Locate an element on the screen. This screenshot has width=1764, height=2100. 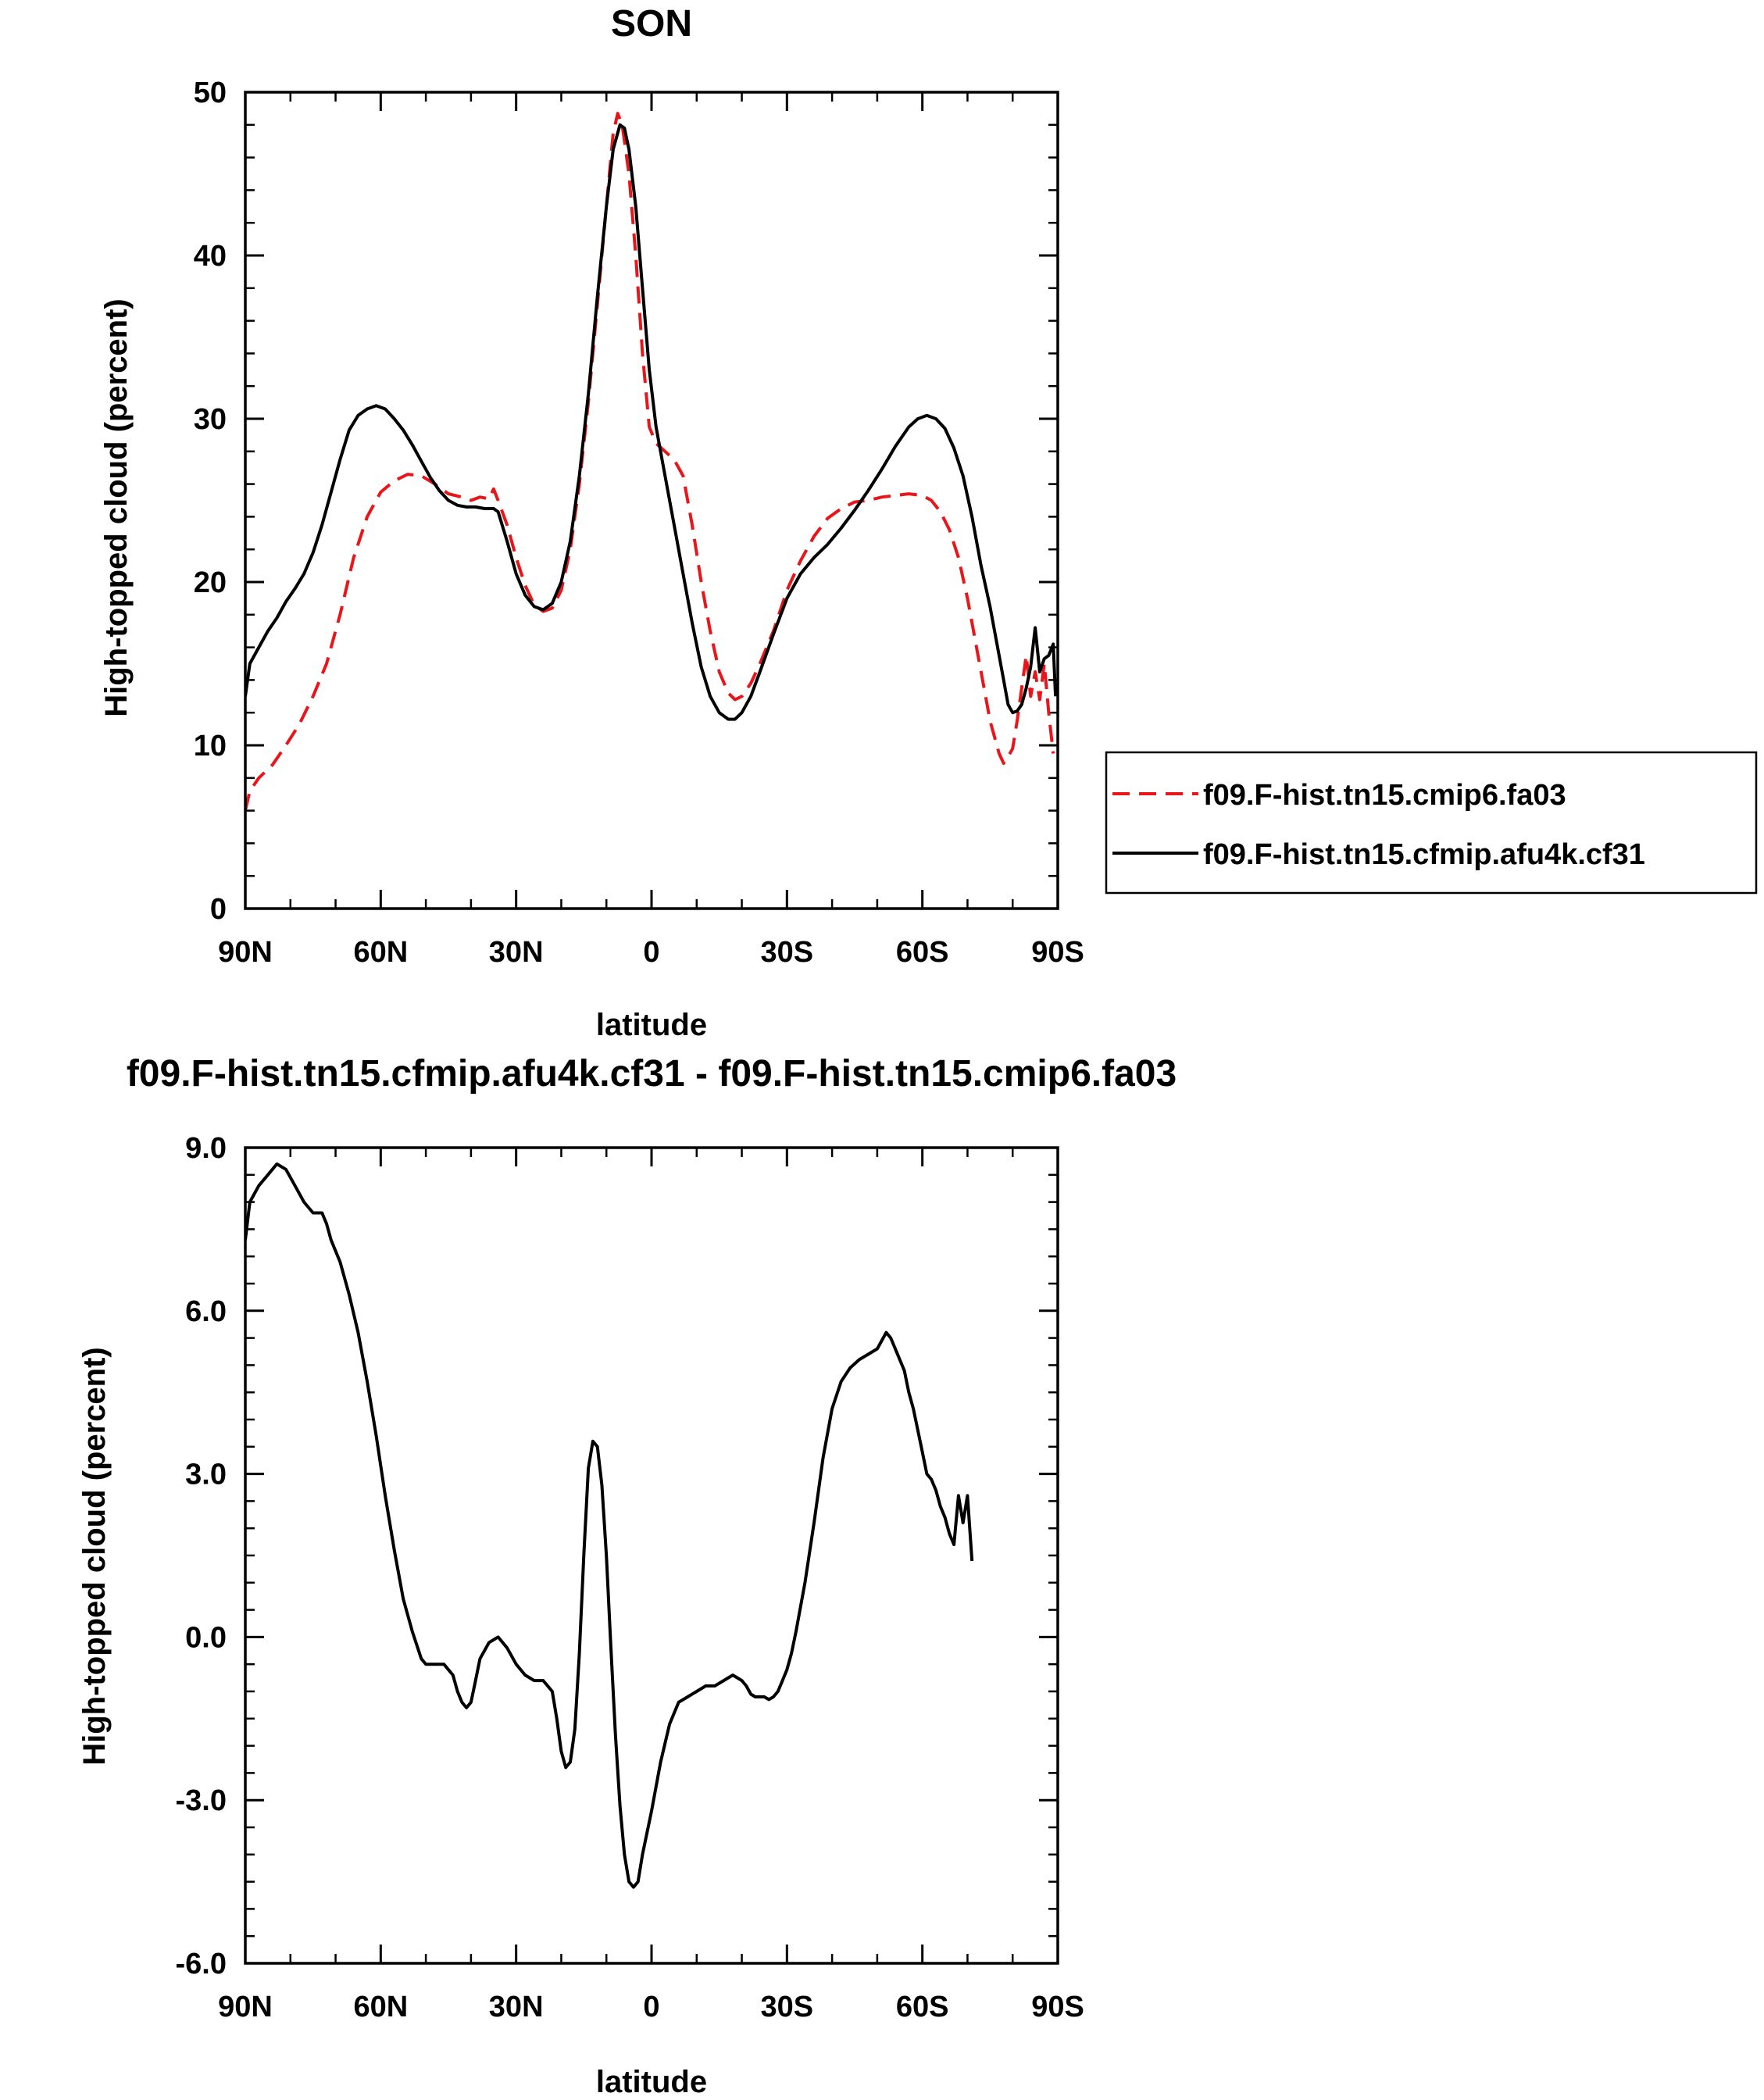
y-tick-label: 30 is located at coordinates (211, 419).